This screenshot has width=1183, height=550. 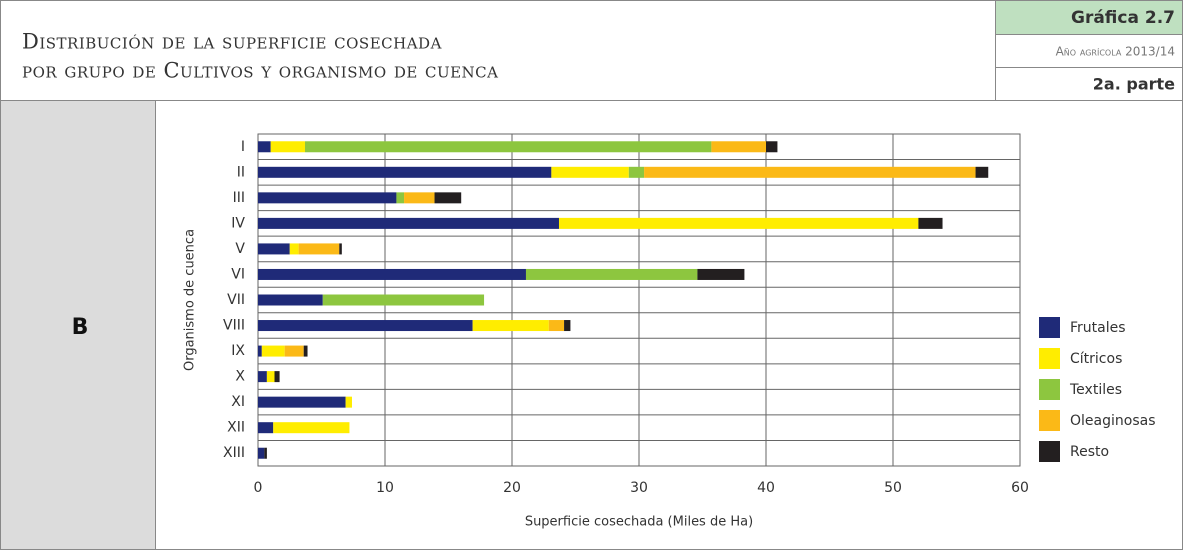 What do you see at coordinates (639, 488) in the screenshot?
I see `x-tick-label: 30` at bounding box center [639, 488].